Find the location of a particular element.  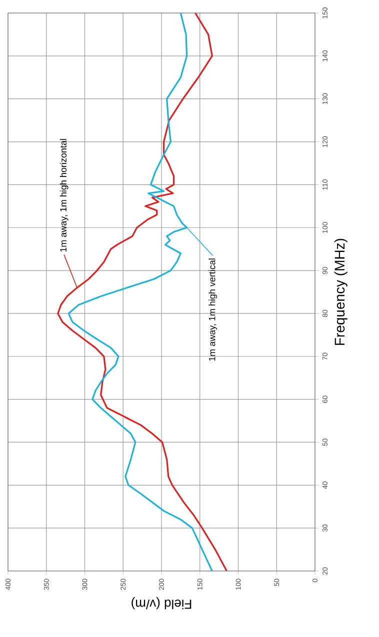

annotation: 1m away, 1m high horizontal is located at coordinates (64, 195).